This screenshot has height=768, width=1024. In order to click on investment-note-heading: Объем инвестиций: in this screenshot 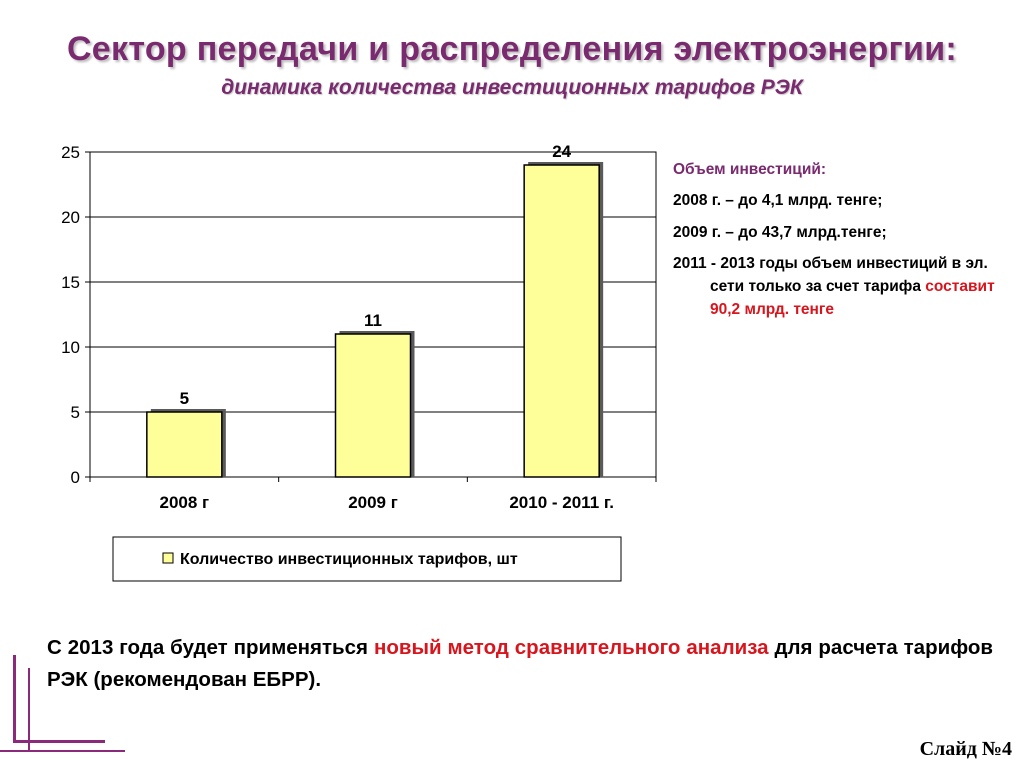, I will do `click(750, 169)`.